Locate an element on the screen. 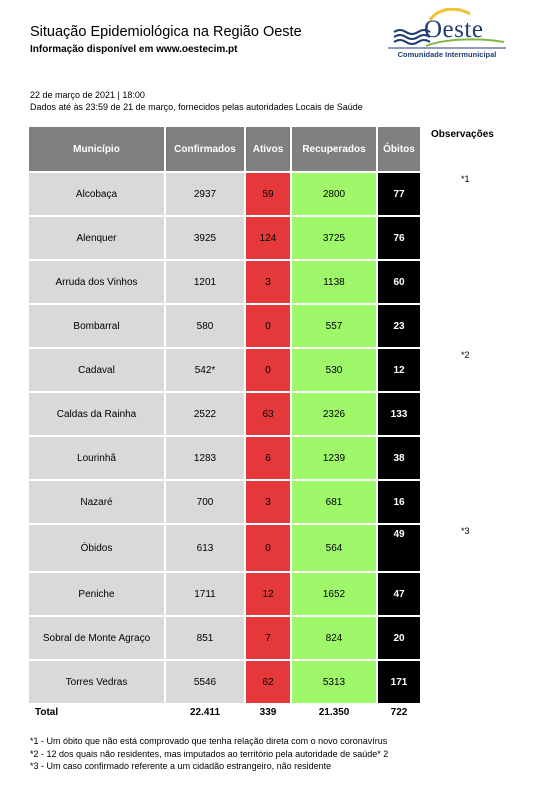 Image resolution: width=537 pixels, height=789 pixels. municipio-cell: Caldas da Rainha is located at coordinates (97, 414).